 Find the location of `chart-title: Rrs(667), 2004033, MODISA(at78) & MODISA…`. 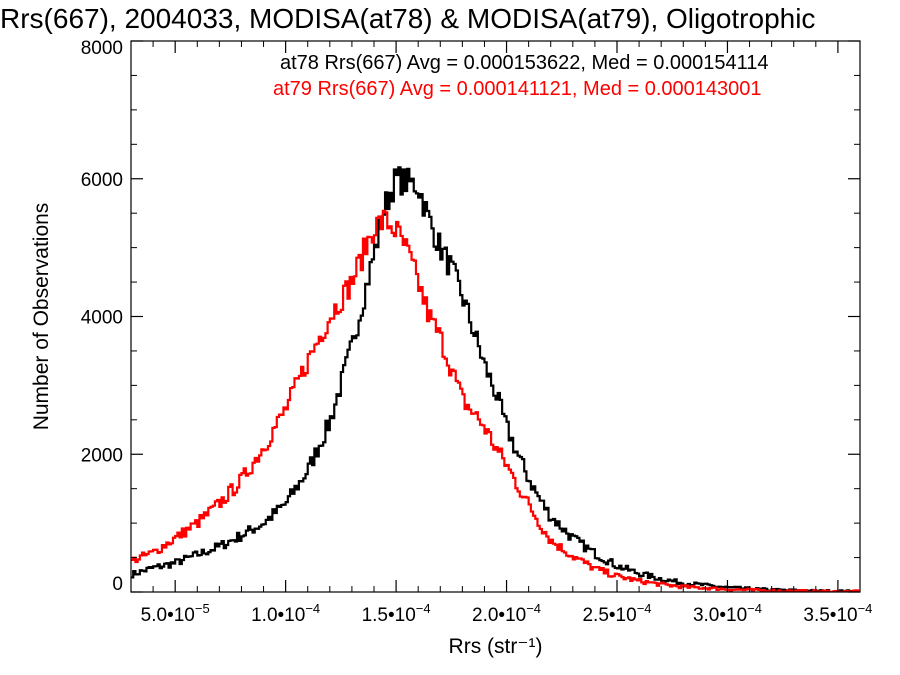

chart-title: Rrs(667), 2004033, MODISA(at78) & MODISA… is located at coordinates (408, 18).